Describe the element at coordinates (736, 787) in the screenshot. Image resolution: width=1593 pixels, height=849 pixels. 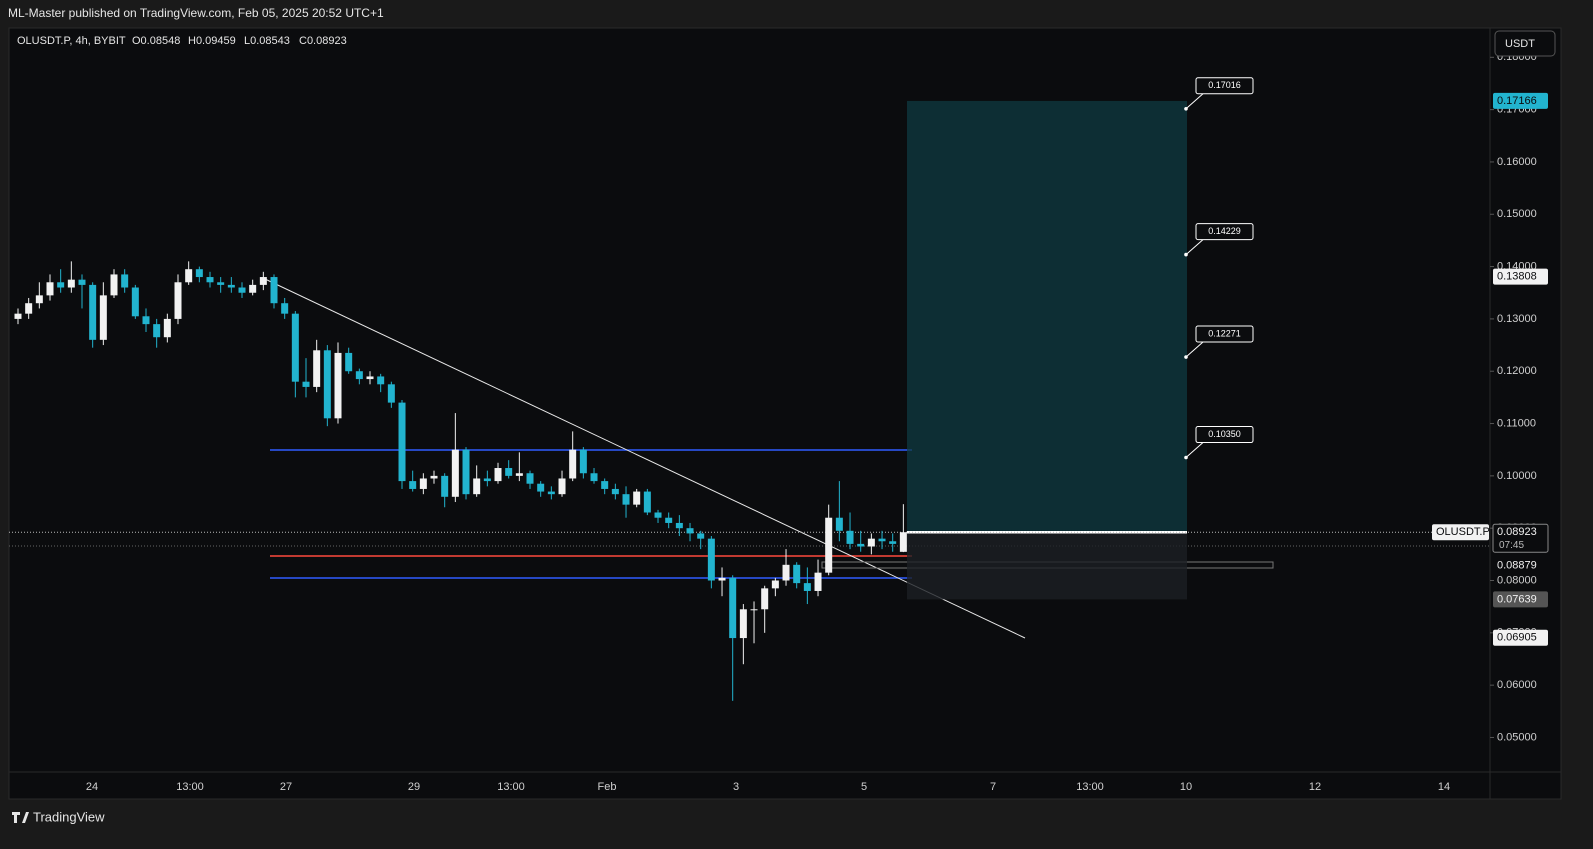
I see `x-tick-label: 3` at that location.